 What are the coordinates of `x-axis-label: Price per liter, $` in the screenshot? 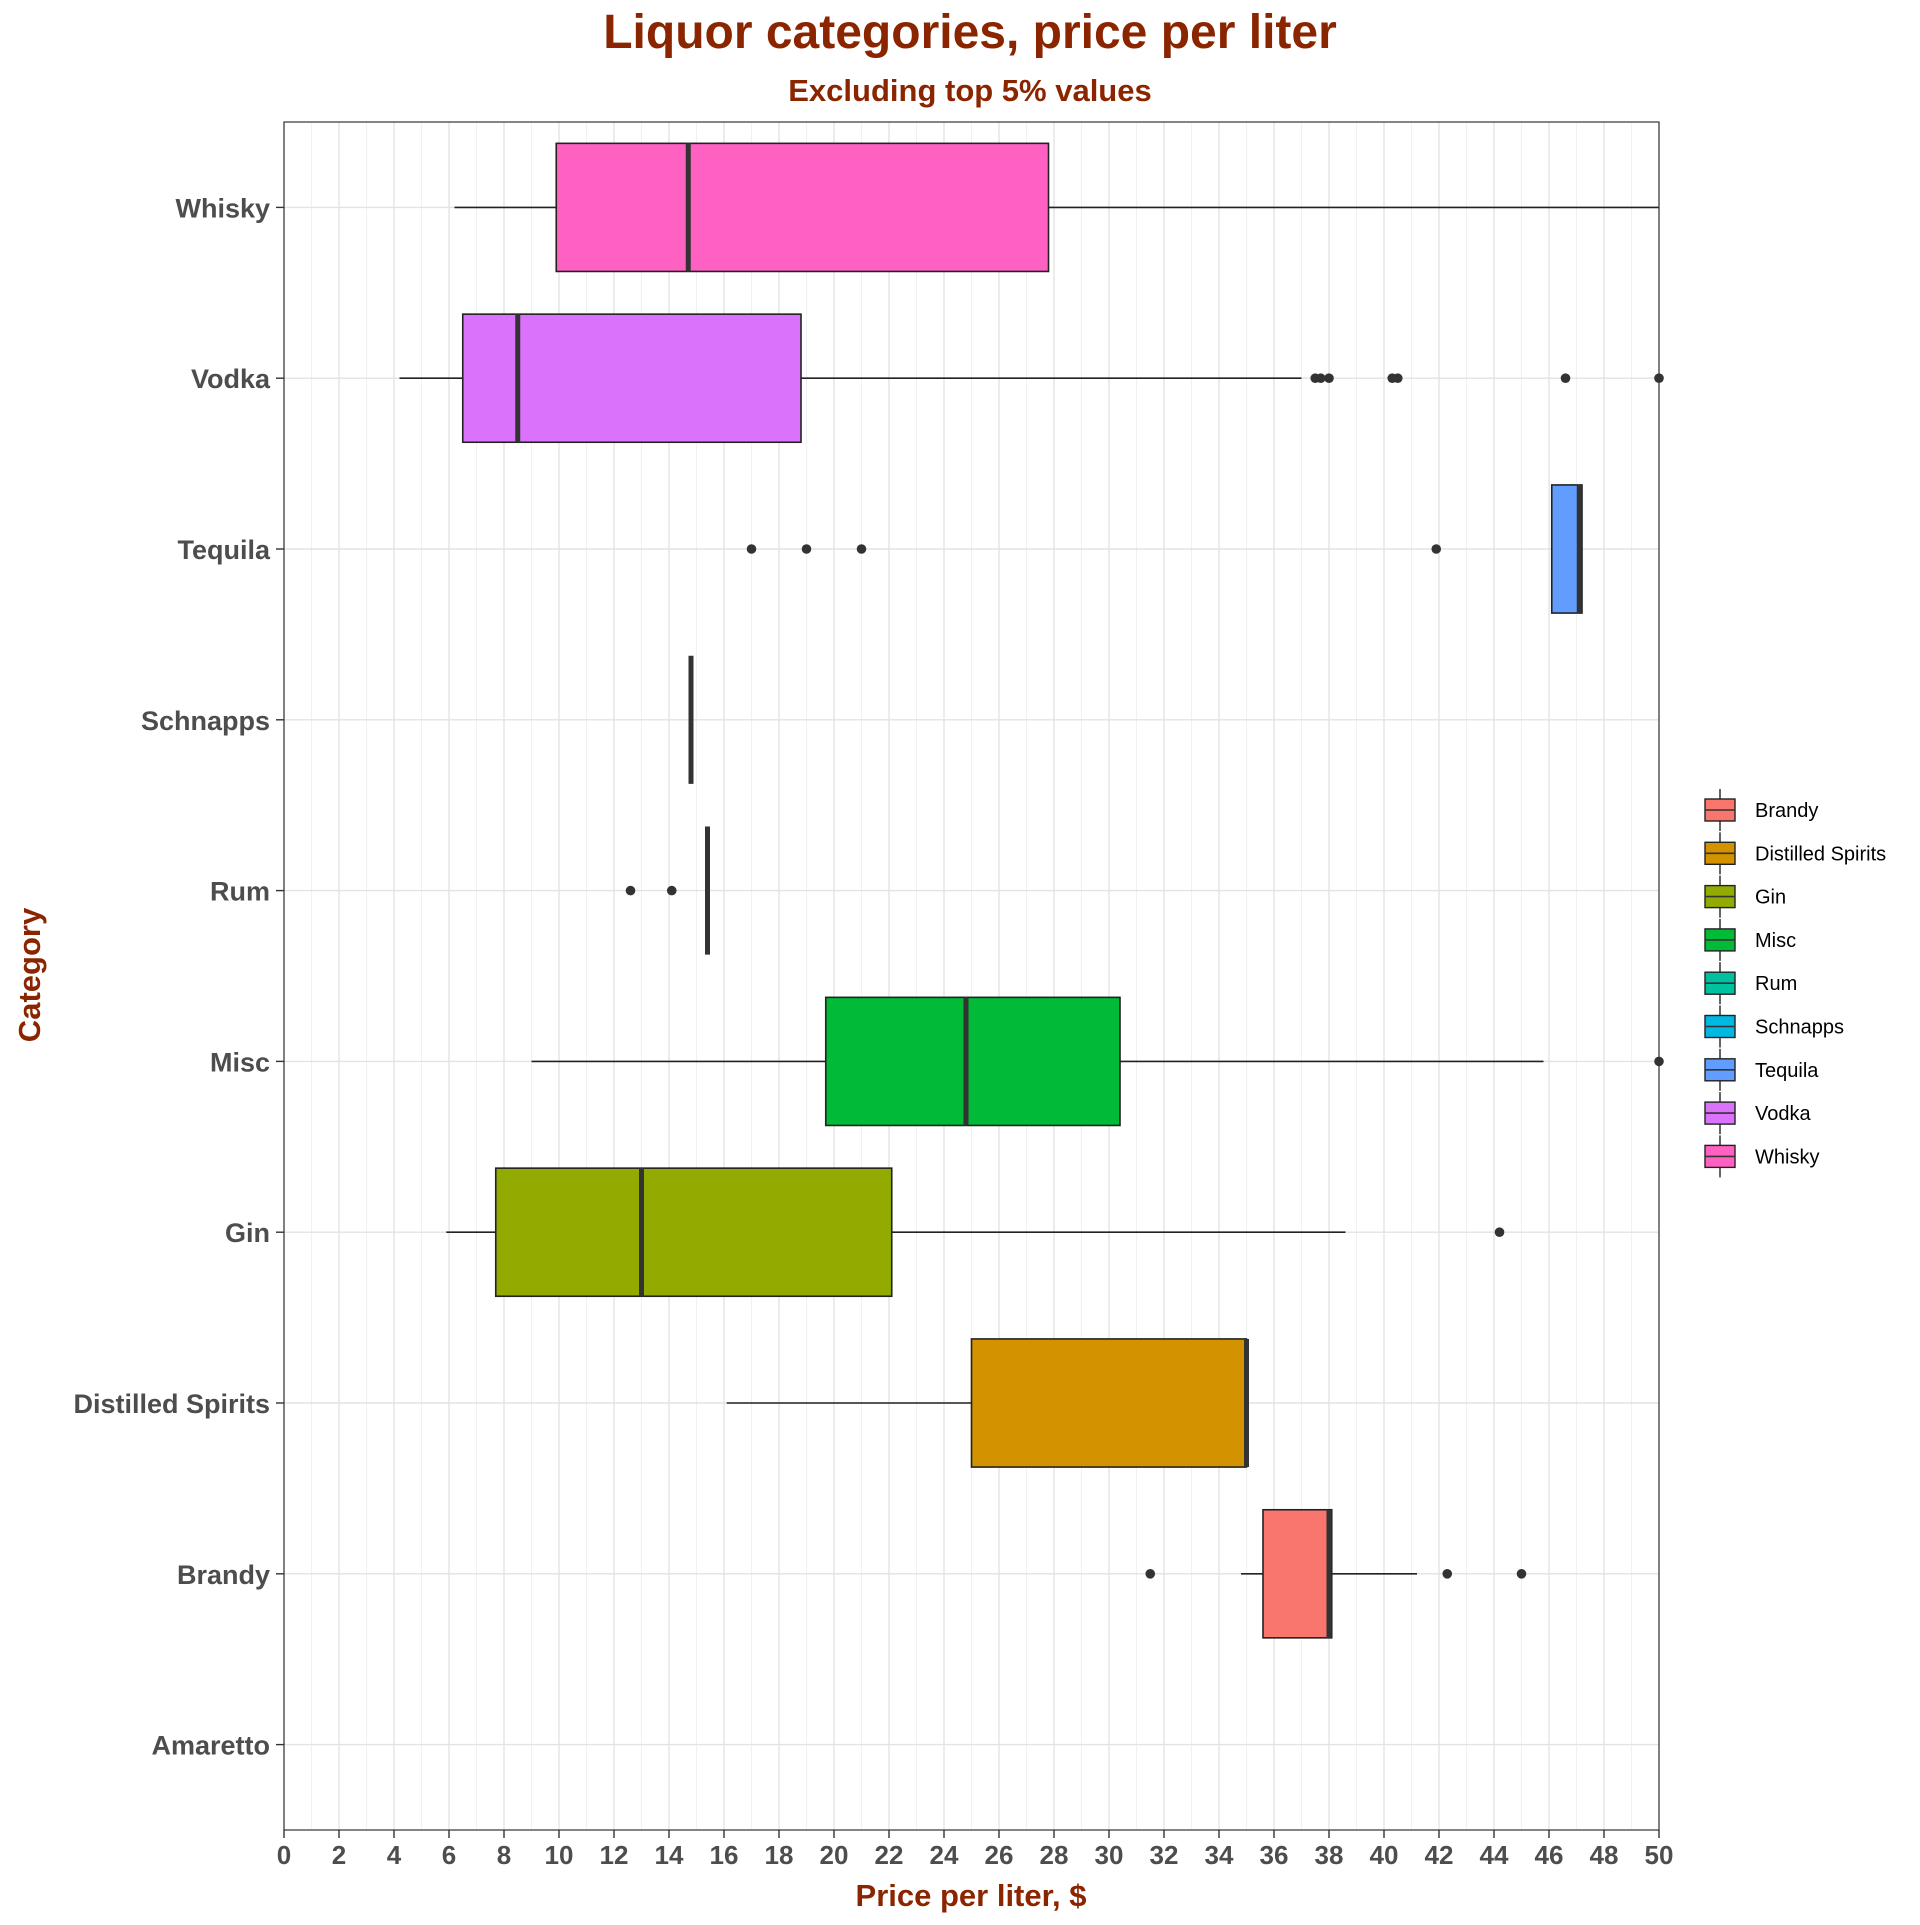 It's located at (971, 1895).